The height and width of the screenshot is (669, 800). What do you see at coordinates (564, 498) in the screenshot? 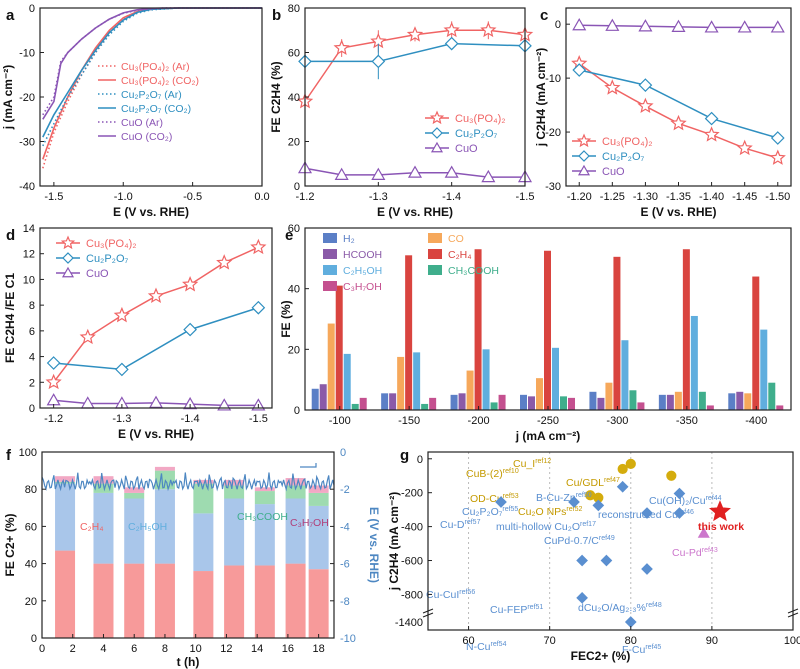
I see `point-label: B-Cu-Znref50` at bounding box center [564, 498].